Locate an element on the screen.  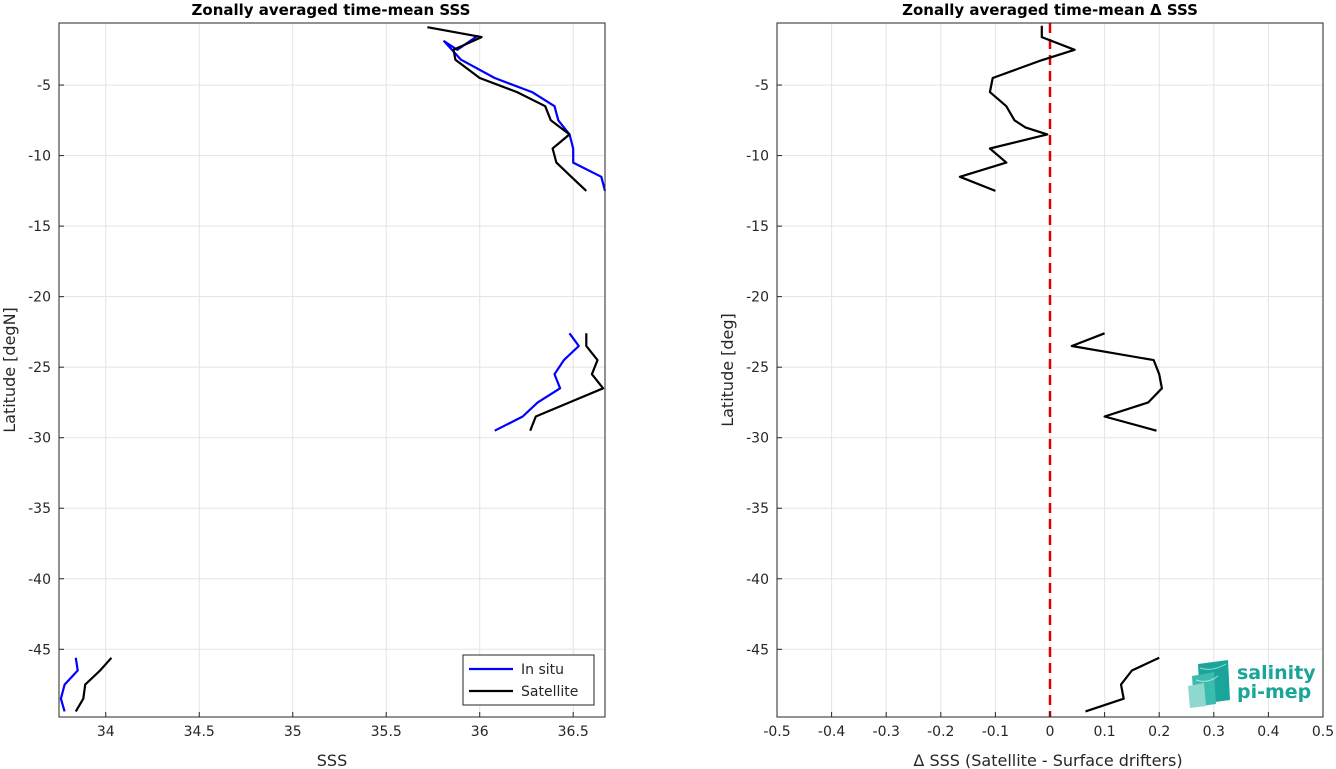
delta-sss-x-tick-label: 0.1 is located at coordinates (1104, 732).